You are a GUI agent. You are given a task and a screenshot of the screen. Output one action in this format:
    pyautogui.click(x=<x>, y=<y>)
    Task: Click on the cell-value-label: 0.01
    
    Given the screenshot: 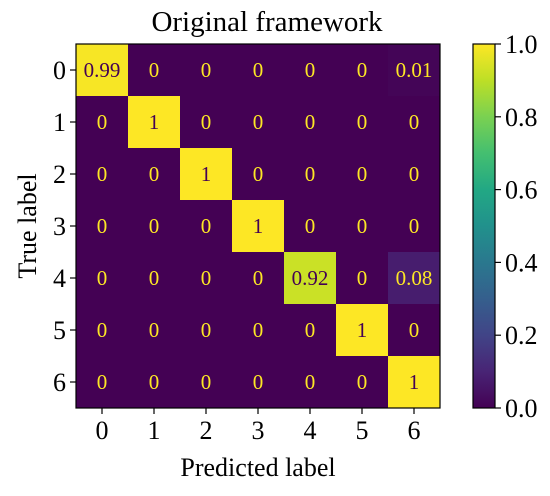 What is the action you would take?
    pyautogui.click(x=414, y=70)
    